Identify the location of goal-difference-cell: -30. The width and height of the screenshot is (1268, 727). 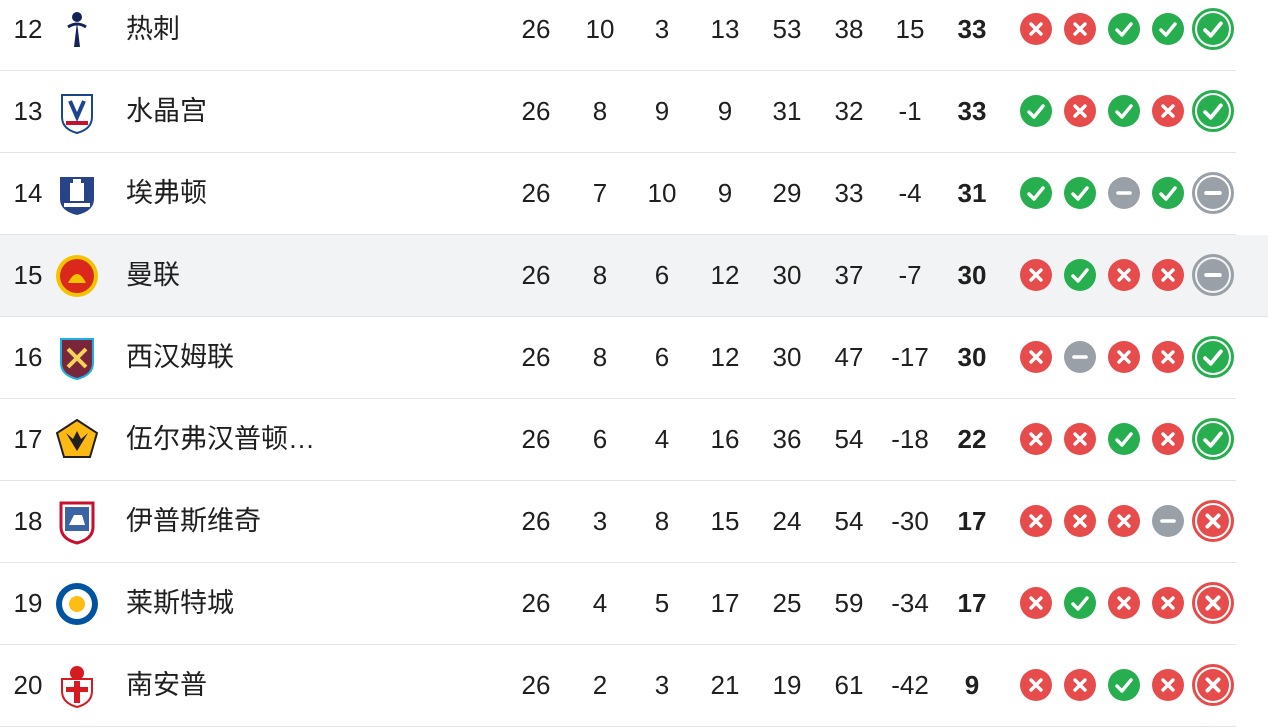
(910, 521).